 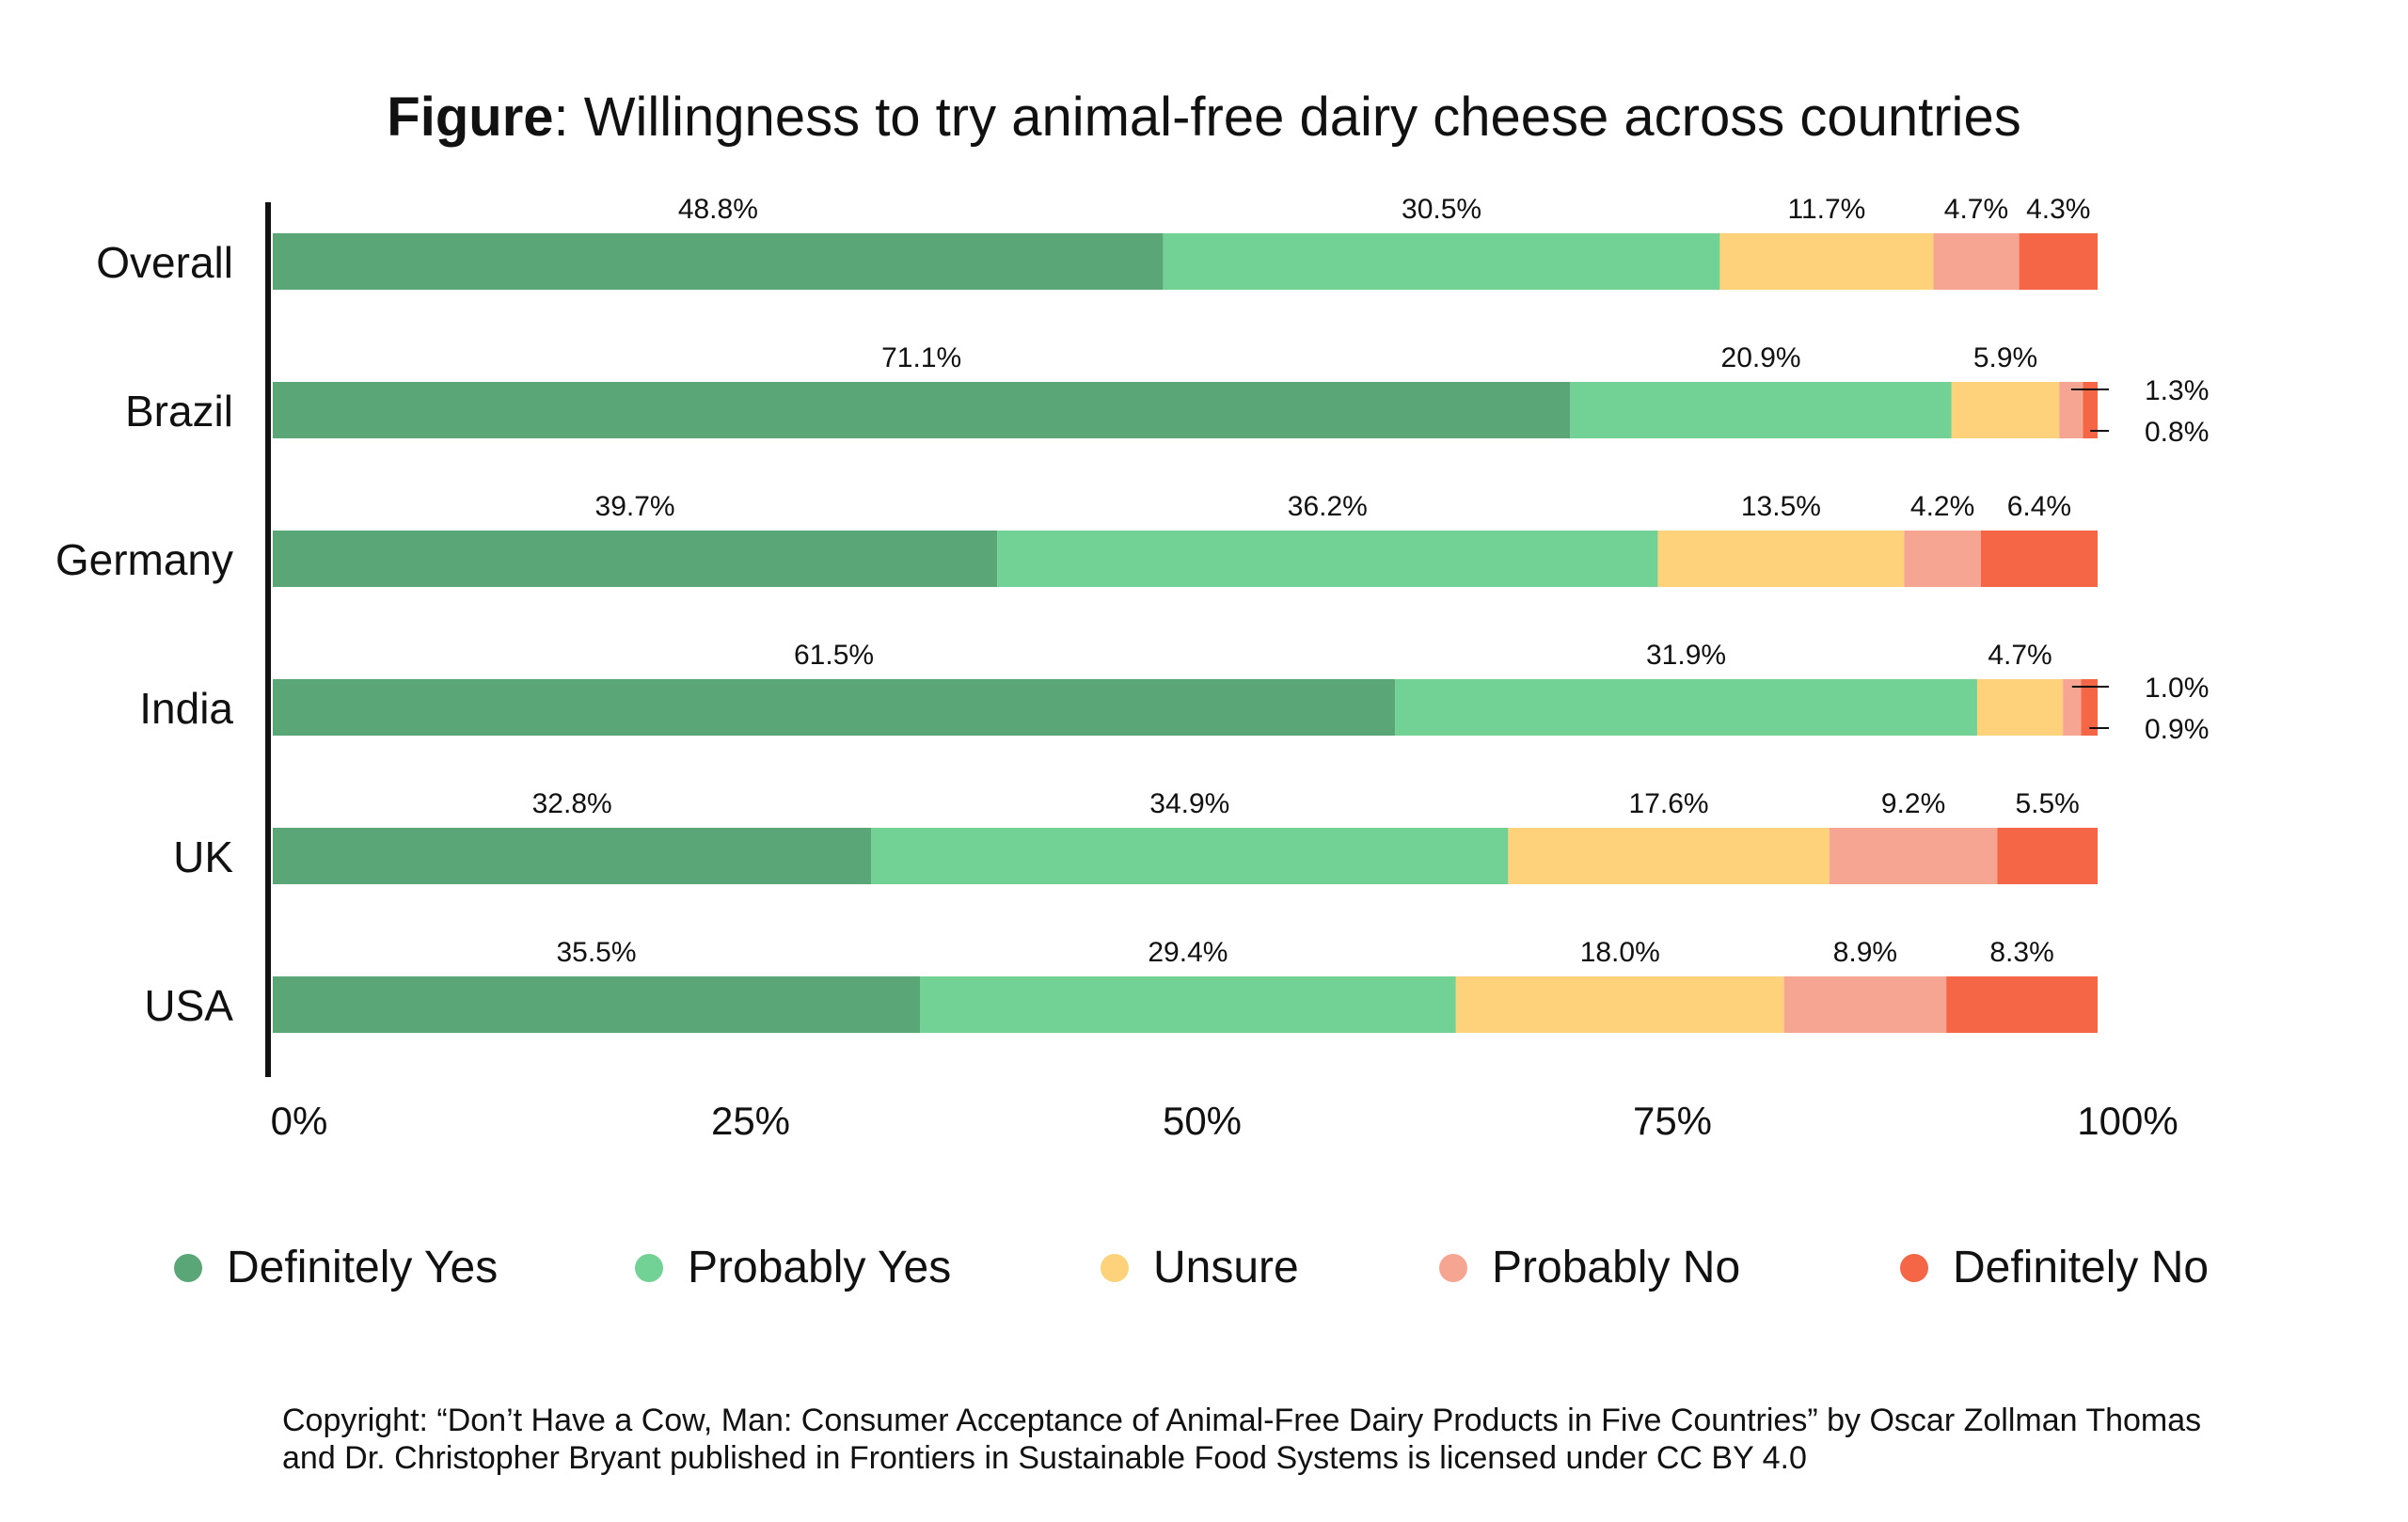 I want to click on data-label-india-definitely-yes: 61.5%, so click(x=834, y=656).